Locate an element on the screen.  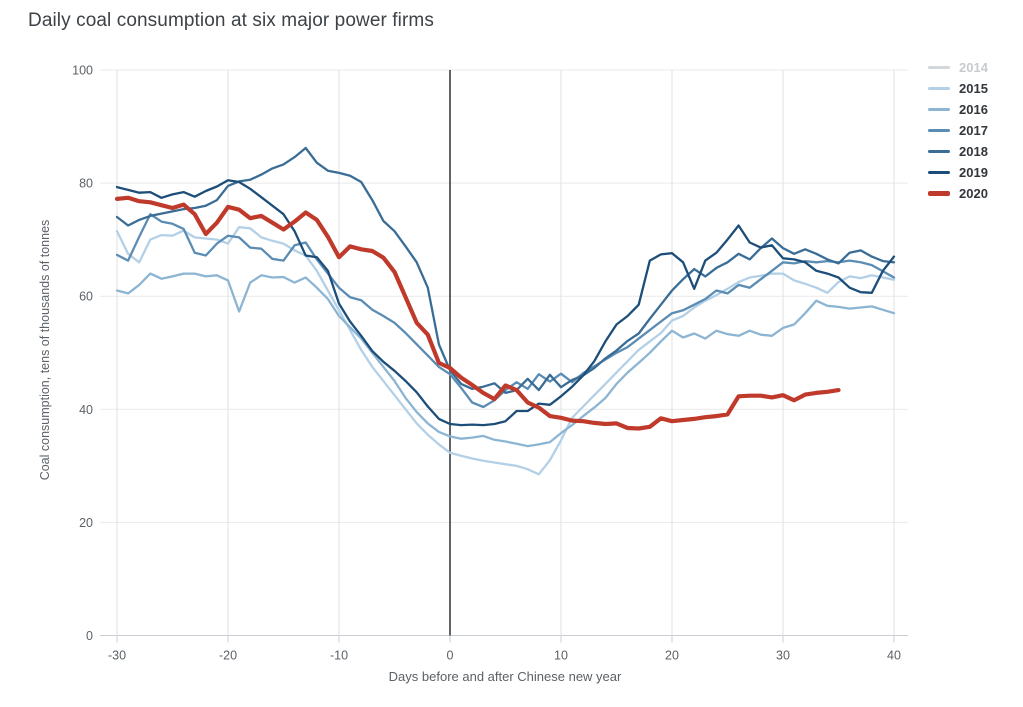
legend-swatch-2015 is located at coordinates (939, 88).